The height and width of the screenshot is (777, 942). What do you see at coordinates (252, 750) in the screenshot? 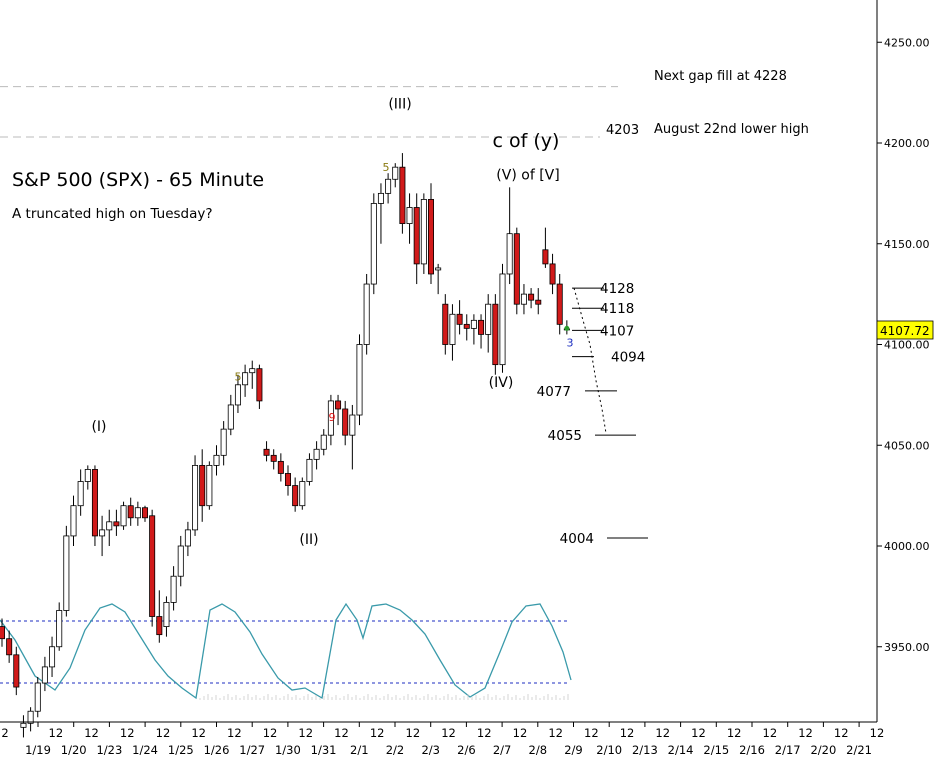
I see `x-tick-date: 1/27` at bounding box center [252, 750].